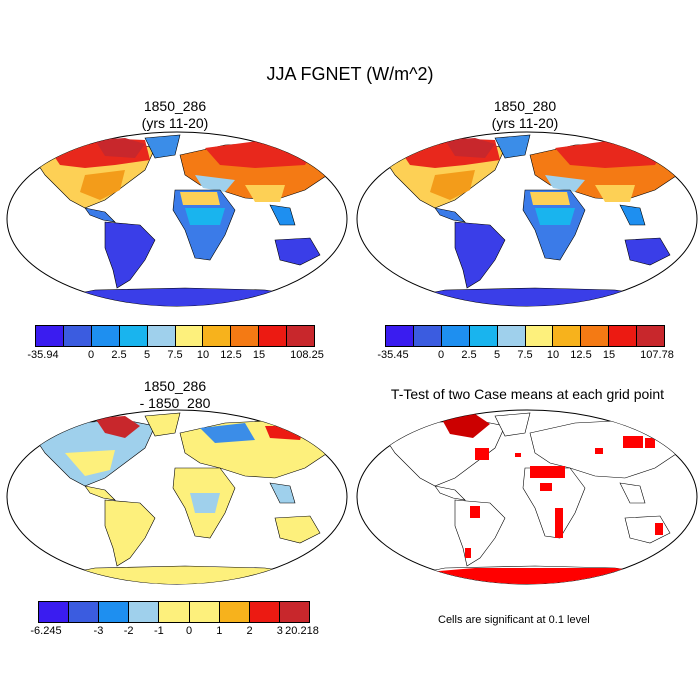  I want to click on panel-3-title-line1: 1850_286, so click(175, 386).